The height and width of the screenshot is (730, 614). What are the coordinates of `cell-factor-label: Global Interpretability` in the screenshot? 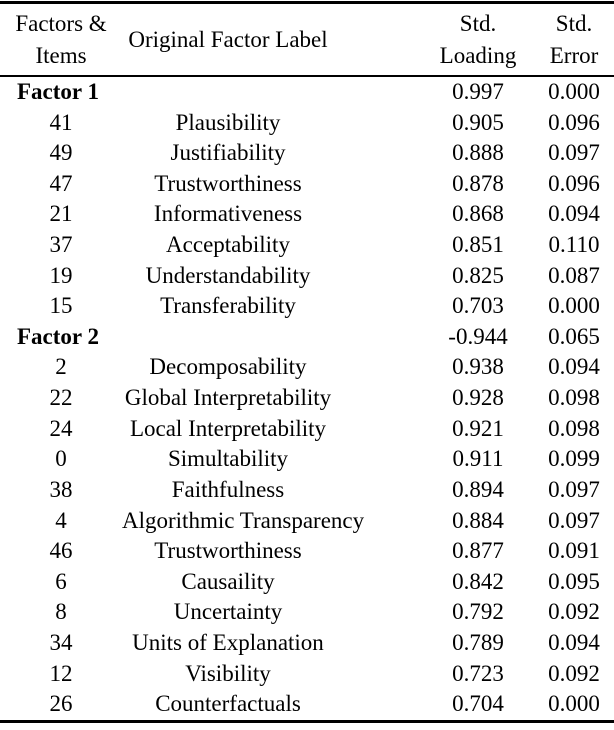 It's located at (228, 398).